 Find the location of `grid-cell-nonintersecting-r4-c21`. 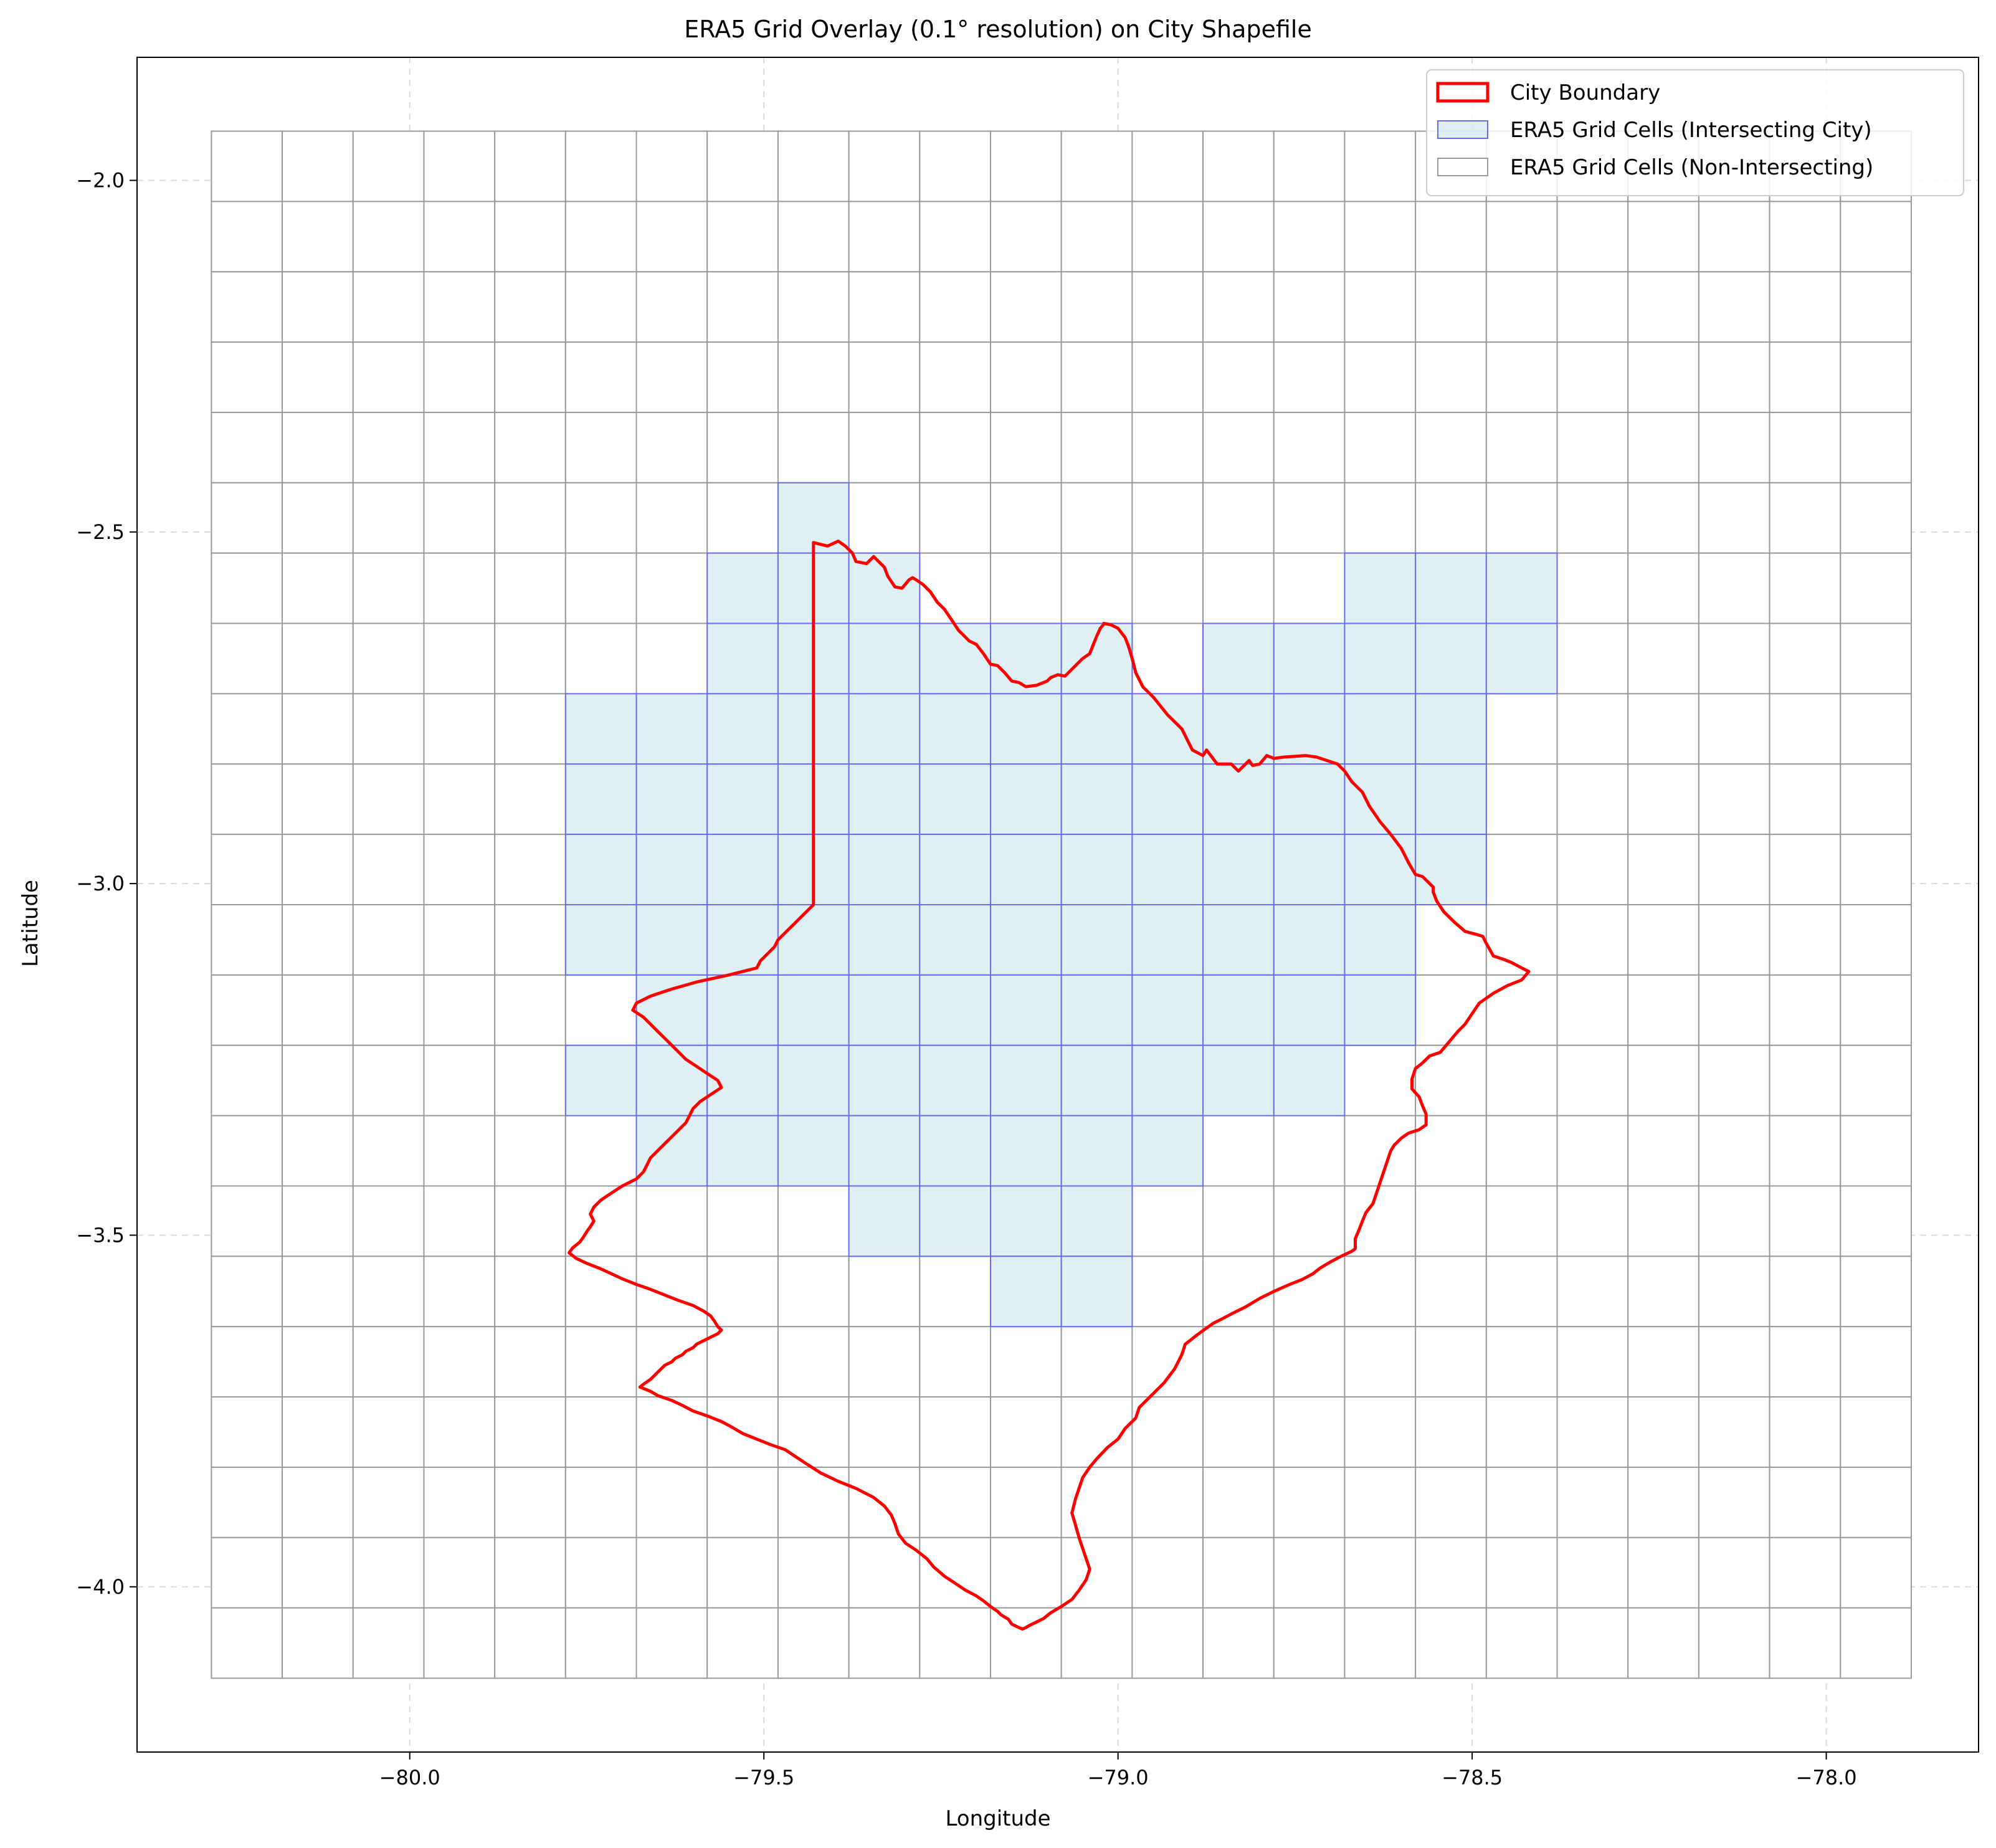

grid-cell-nonintersecting-r4-c21 is located at coordinates (1734, 447).